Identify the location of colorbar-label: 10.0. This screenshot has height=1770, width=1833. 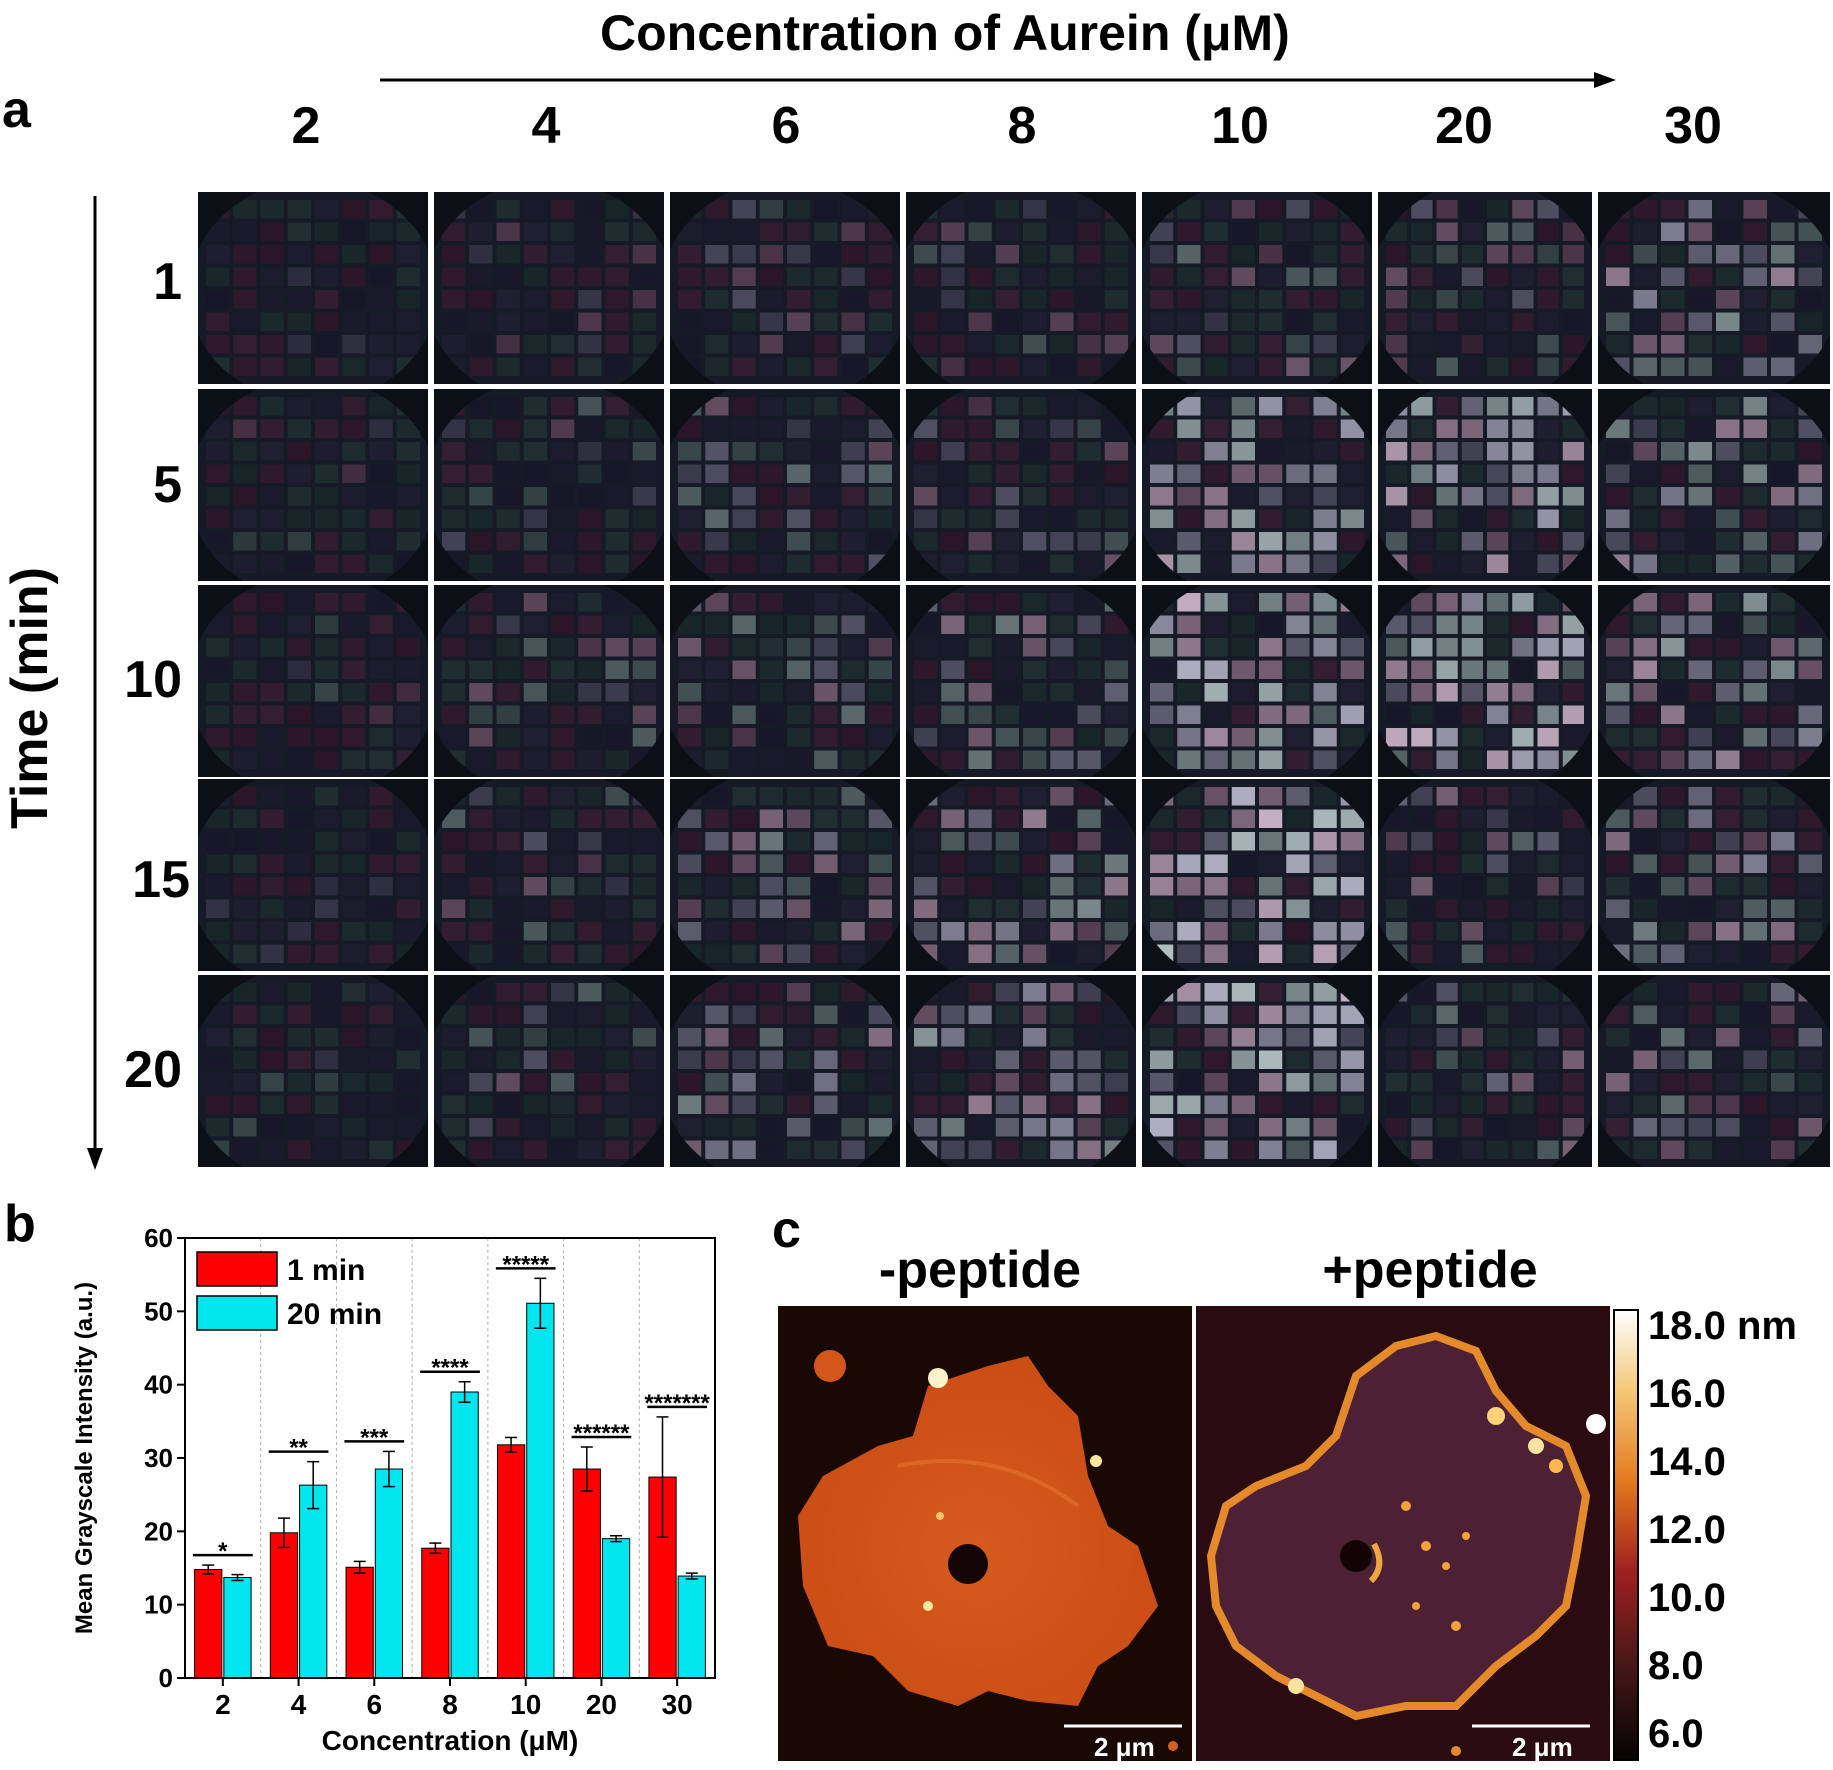
(1687, 1598).